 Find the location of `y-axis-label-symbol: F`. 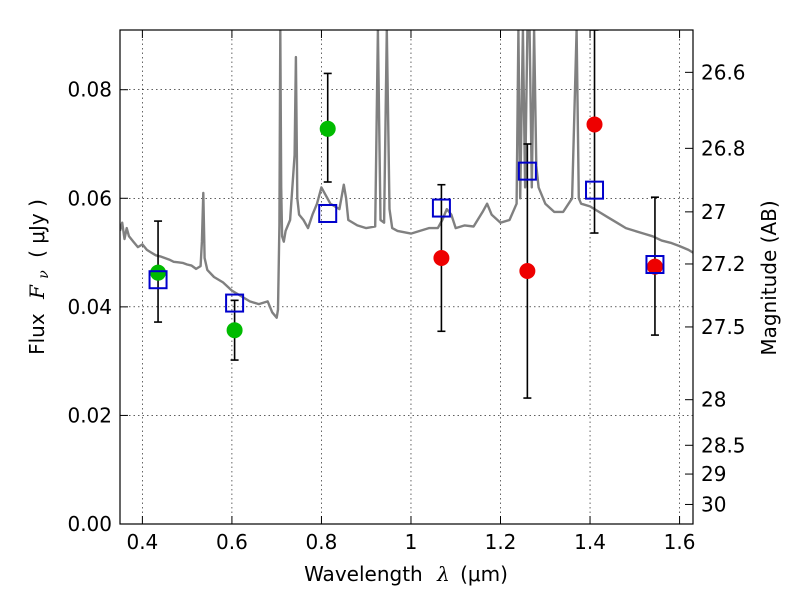

y-axis-label-symbol: F is located at coordinates (37, 292).